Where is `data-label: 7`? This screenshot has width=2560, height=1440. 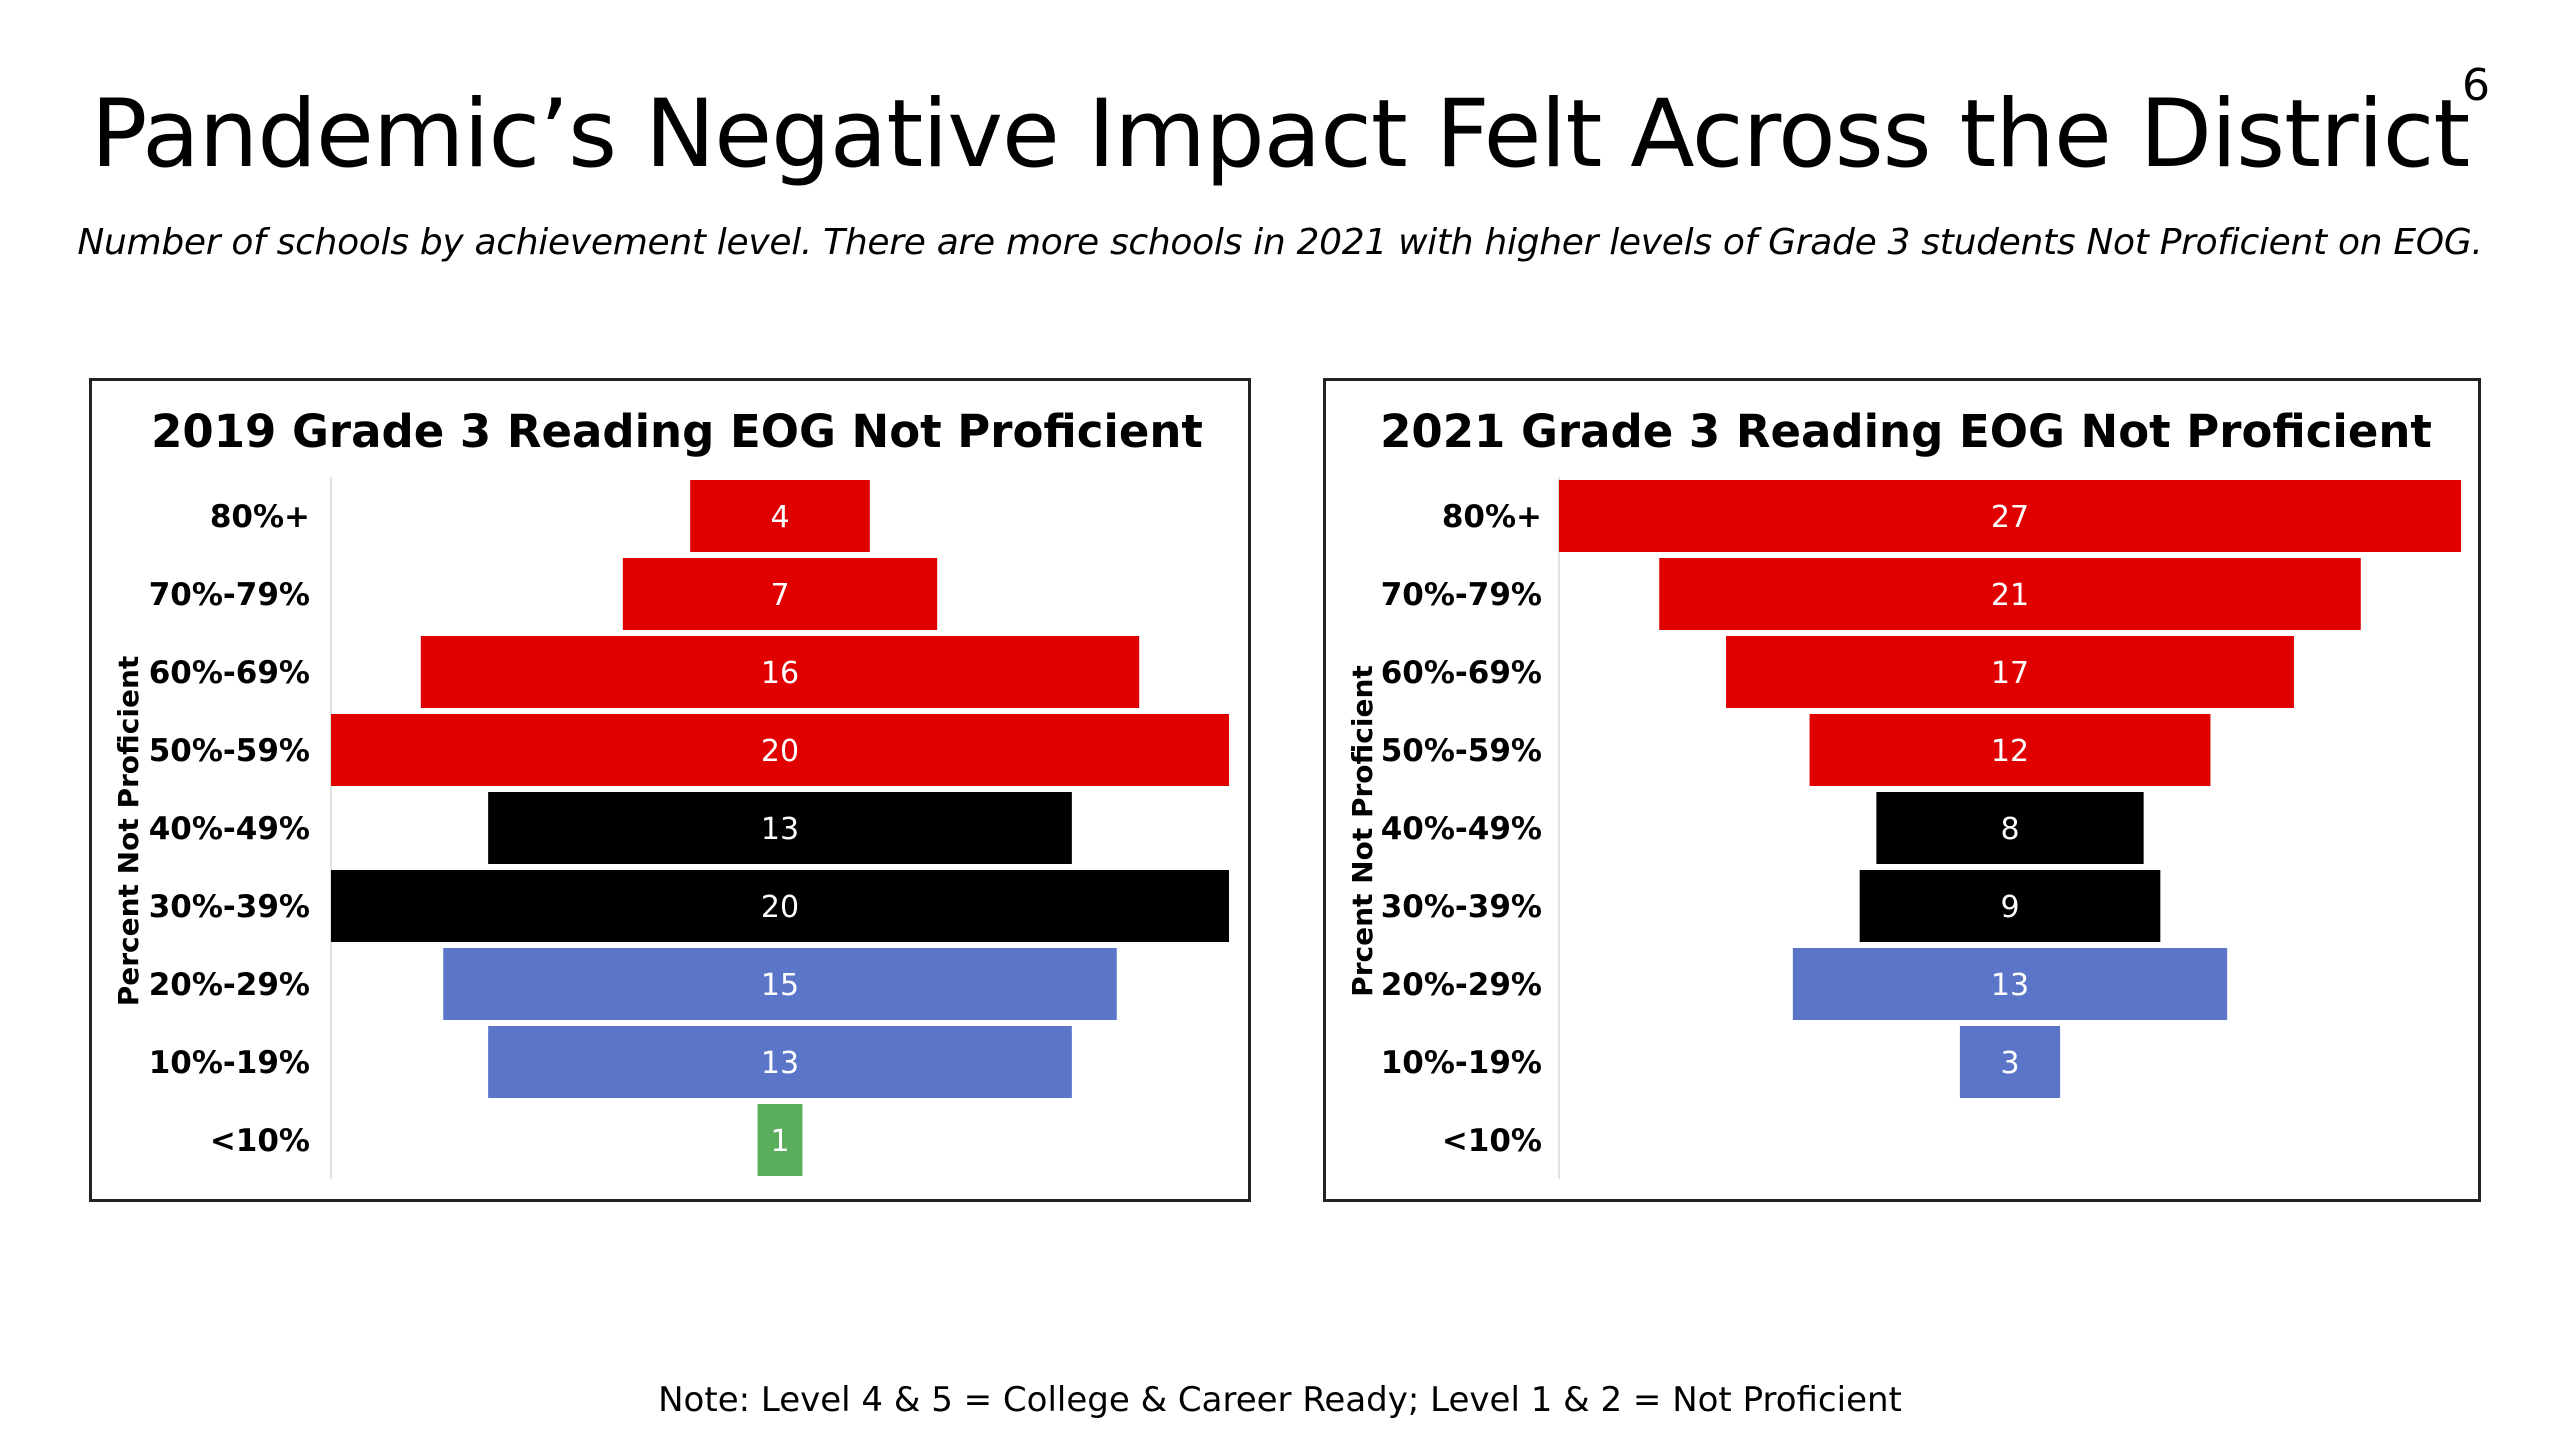 data-label: 7 is located at coordinates (779, 595).